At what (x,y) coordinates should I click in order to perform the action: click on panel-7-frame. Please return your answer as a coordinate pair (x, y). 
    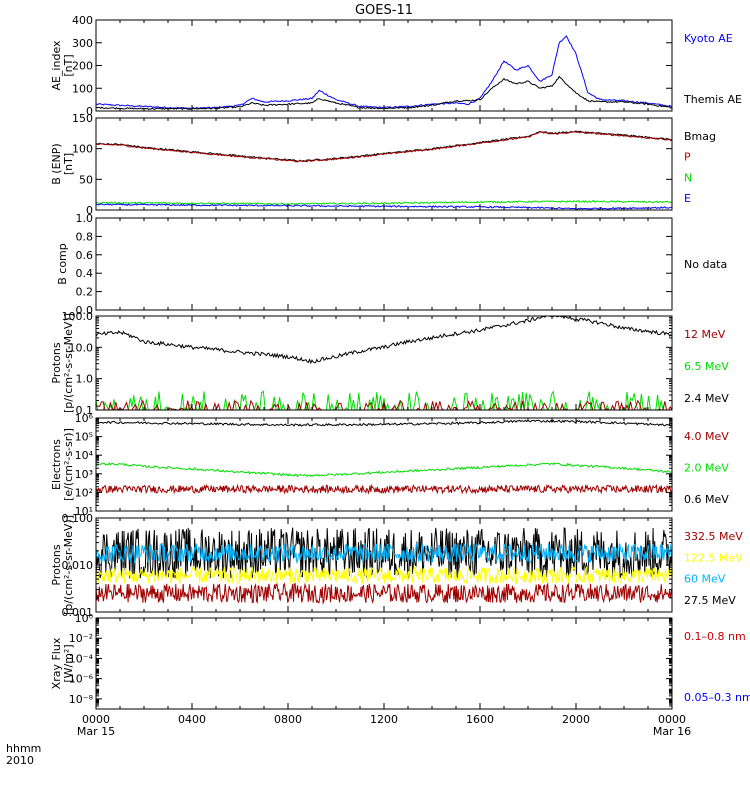
    Looking at the image, I should click on (384, 663).